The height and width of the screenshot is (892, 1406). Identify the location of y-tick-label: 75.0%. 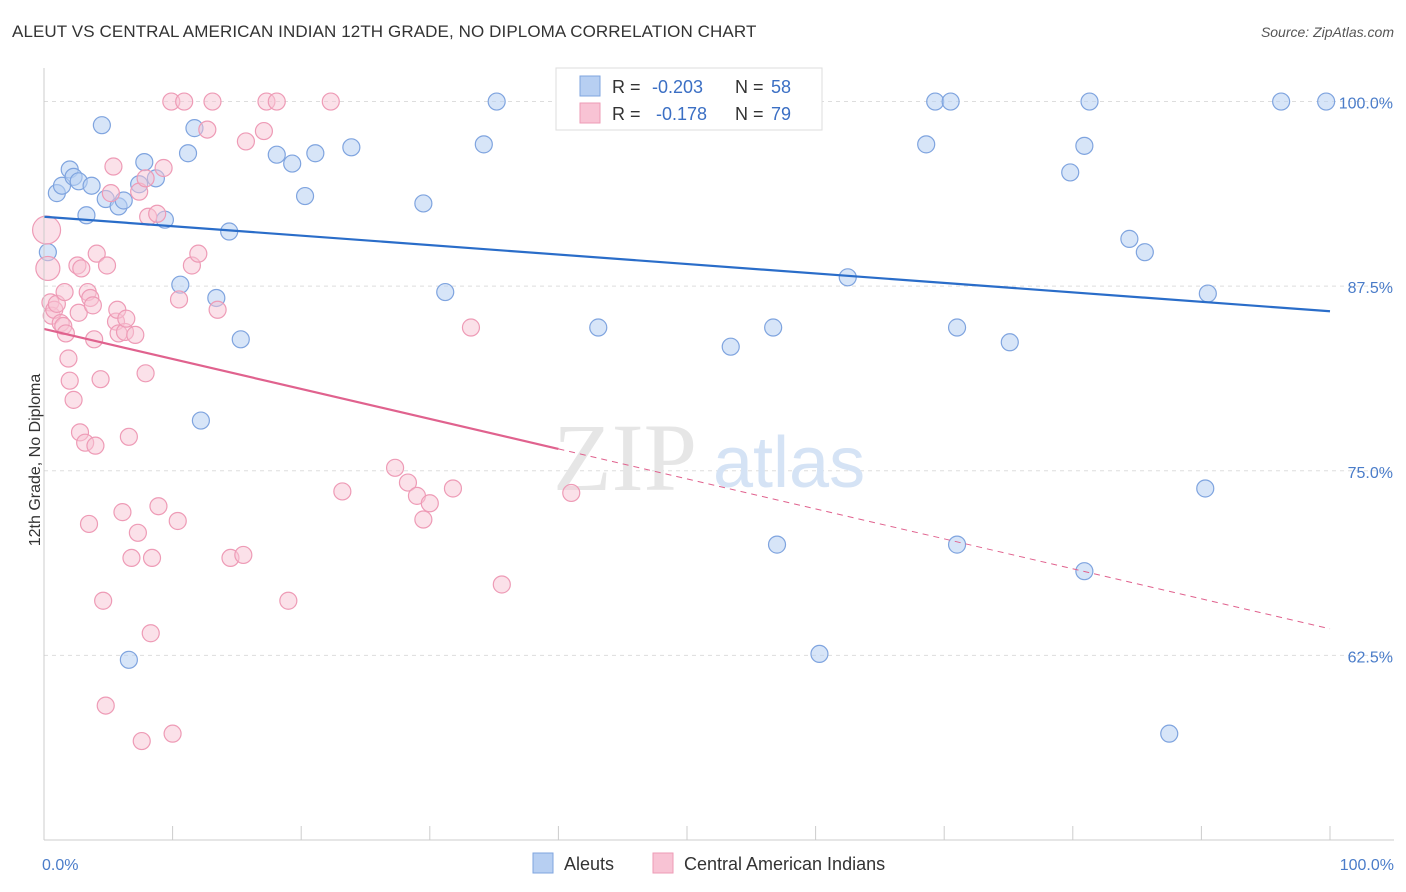
(1370, 473).